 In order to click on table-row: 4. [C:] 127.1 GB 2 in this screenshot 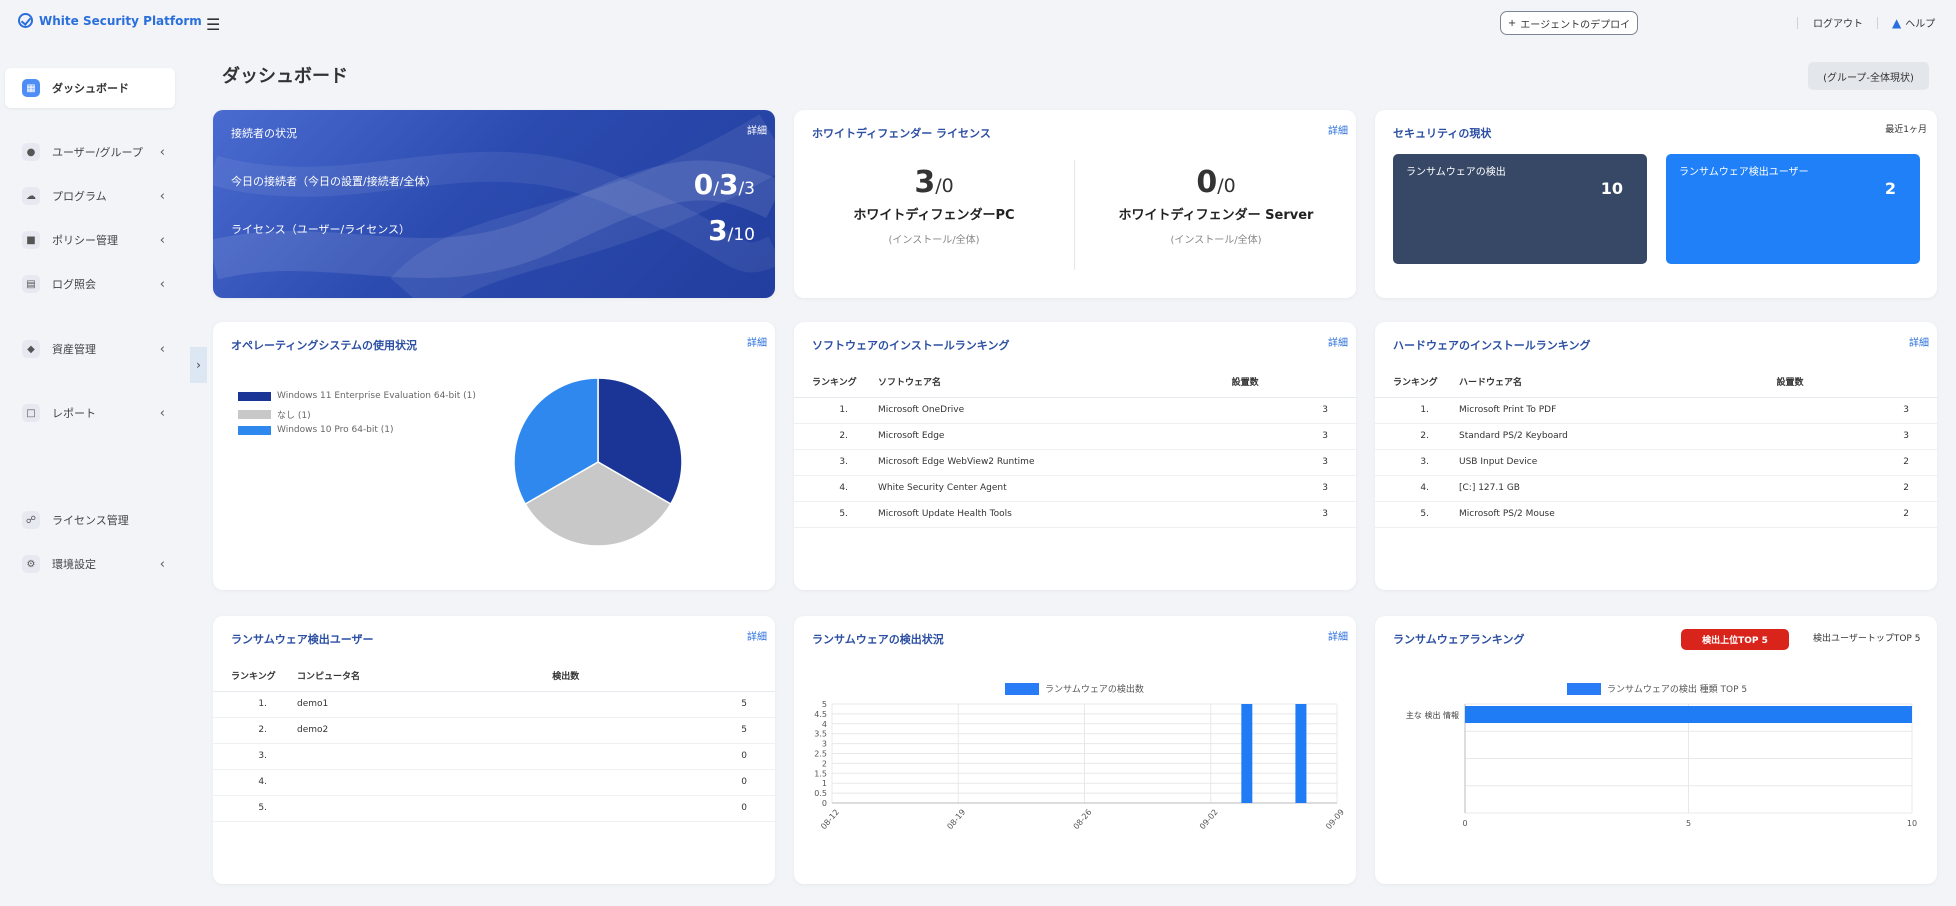, I will do `click(1656, 488)`.